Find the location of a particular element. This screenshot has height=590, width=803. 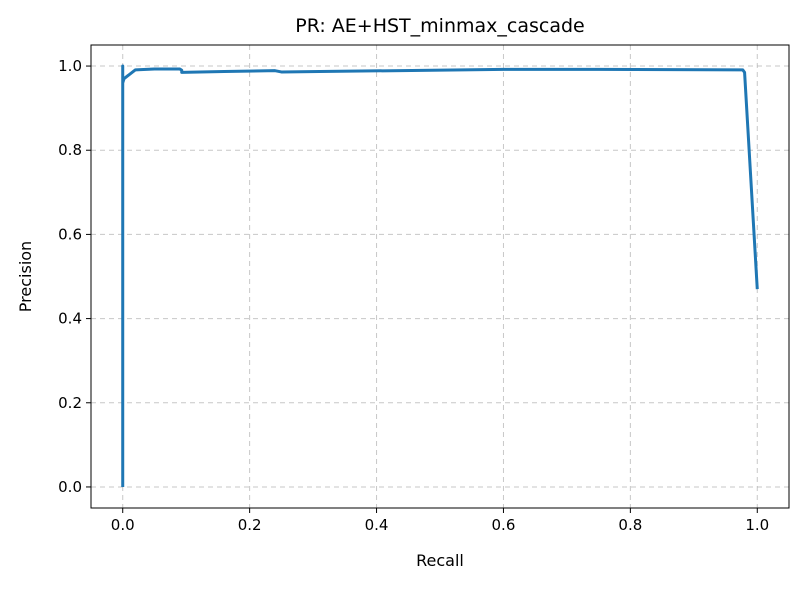

y-tick-label: 0.2 is located at coordinates (70, 403).